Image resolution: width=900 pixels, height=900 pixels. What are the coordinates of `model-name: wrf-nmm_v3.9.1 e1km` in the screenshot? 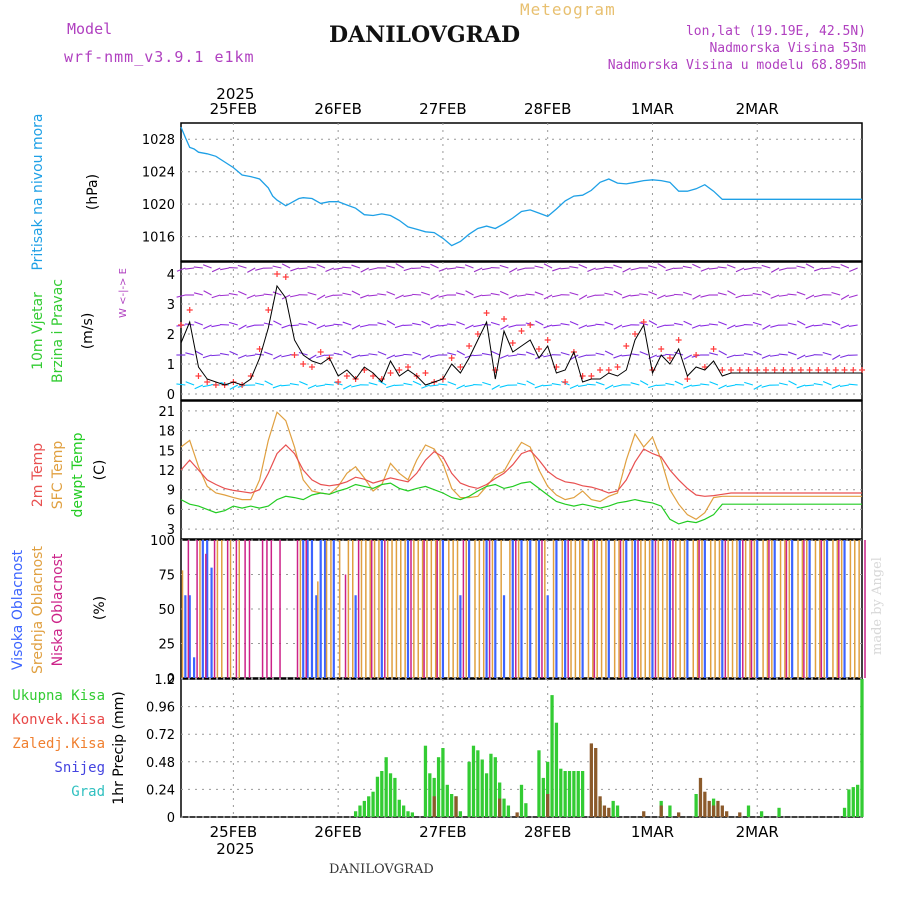 It's located at (159, 57).